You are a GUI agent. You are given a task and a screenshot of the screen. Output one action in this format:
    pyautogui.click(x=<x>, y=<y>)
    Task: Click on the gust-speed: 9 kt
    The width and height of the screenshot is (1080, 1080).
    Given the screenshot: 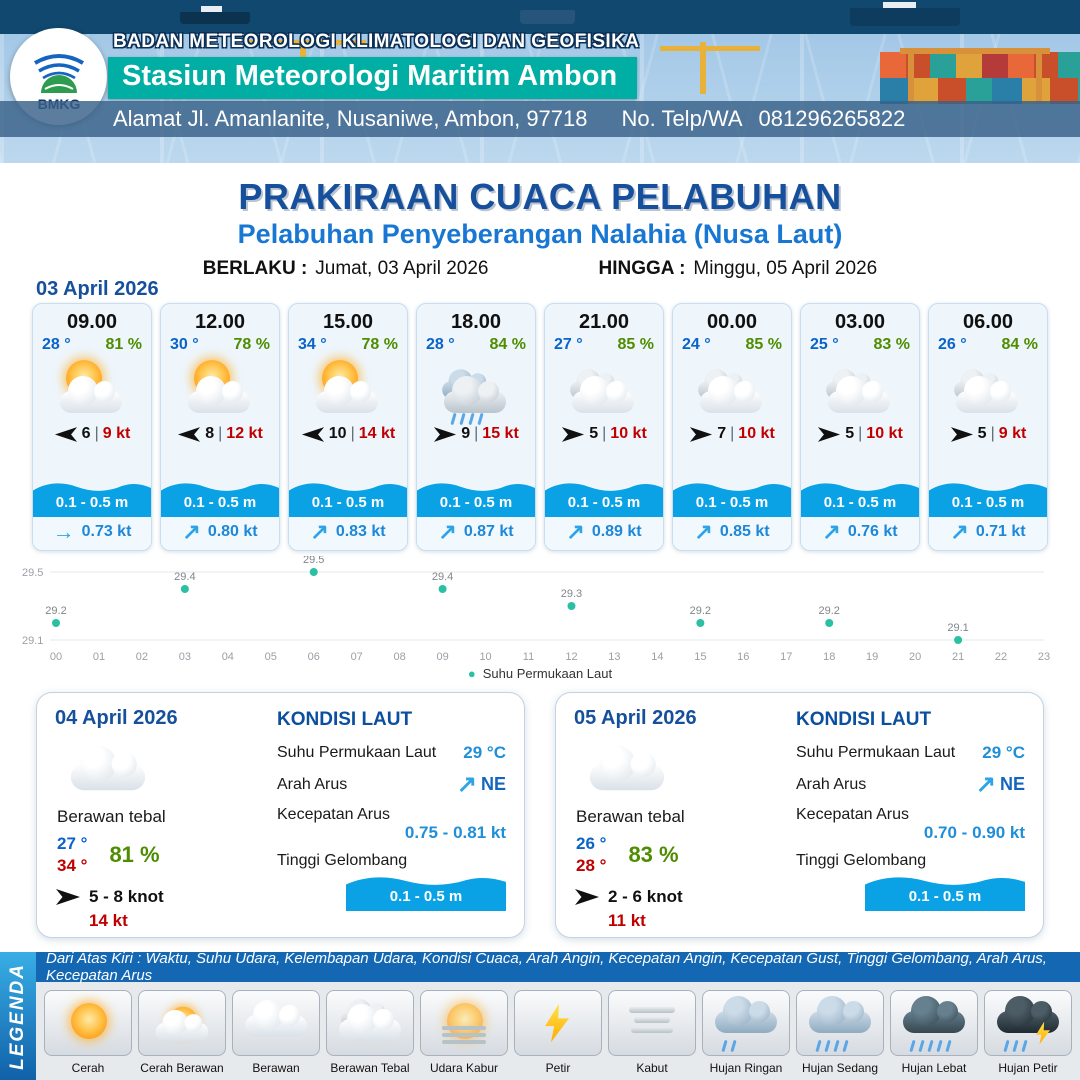 What is the action you would take?
    pyautogui.click(x=116, y=433)
    